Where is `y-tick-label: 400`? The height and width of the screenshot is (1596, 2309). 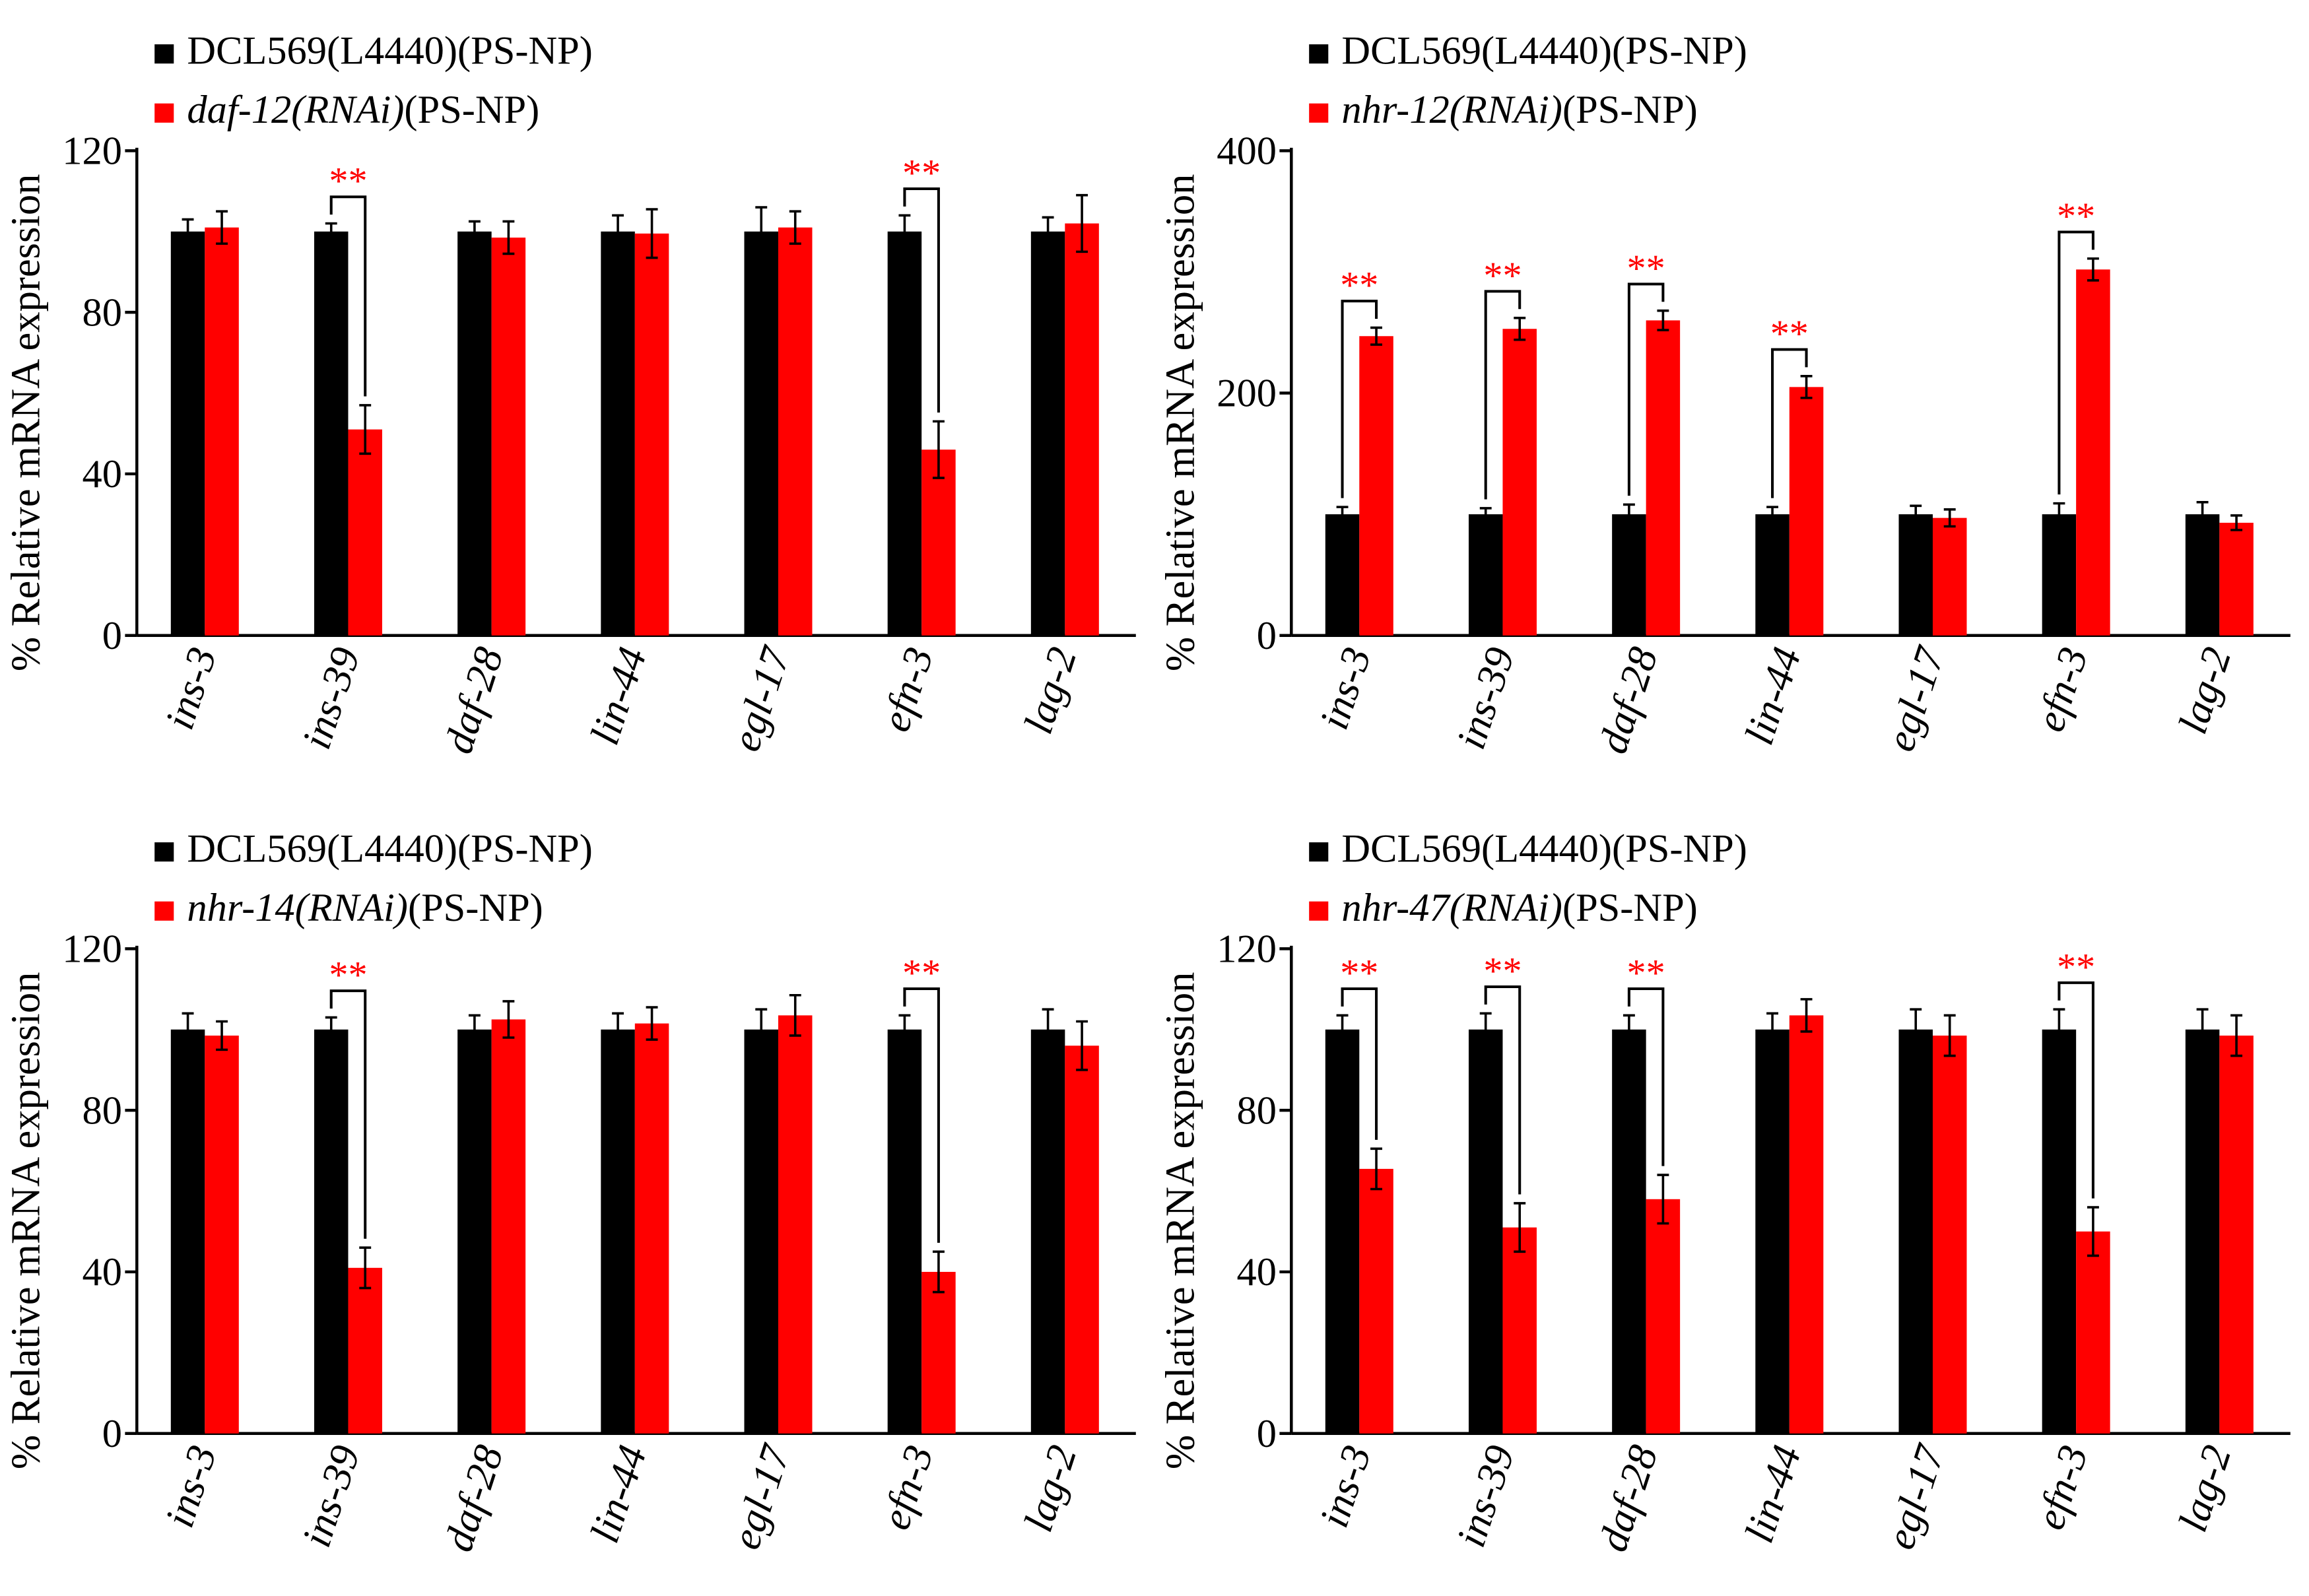
y-tick-label: 400 is located at coordinates (1247, 151).